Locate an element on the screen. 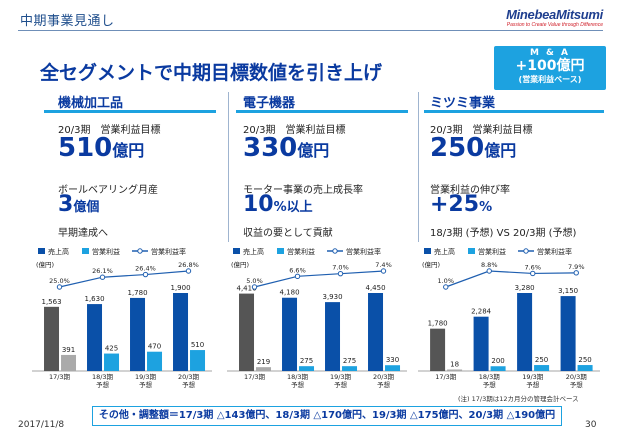 Image resolution: width=621 pixels, height=438 pixels. ma-callout-box: M & A +100億円 (営業利益ベース) is located at coordinates (550, 68).